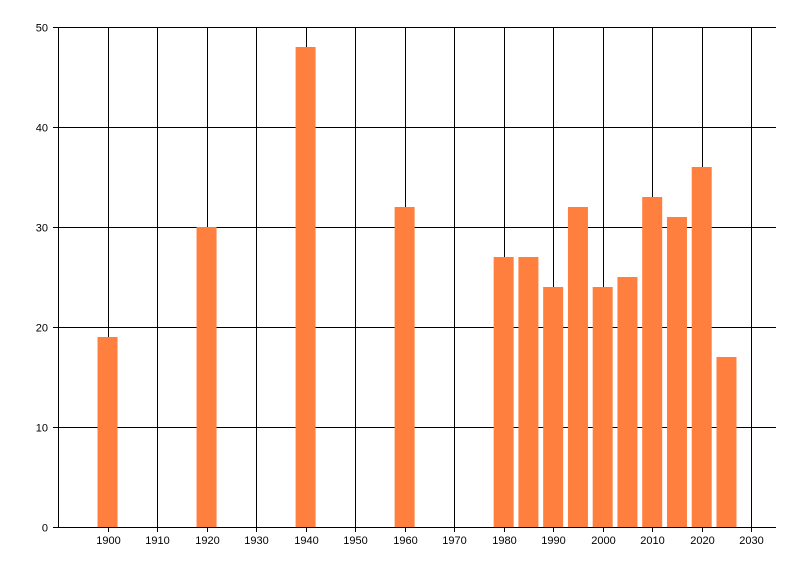  Describe the element at coordinates (751, 541) in the screenshot. I see `x-tick-label: 2030` at that location.